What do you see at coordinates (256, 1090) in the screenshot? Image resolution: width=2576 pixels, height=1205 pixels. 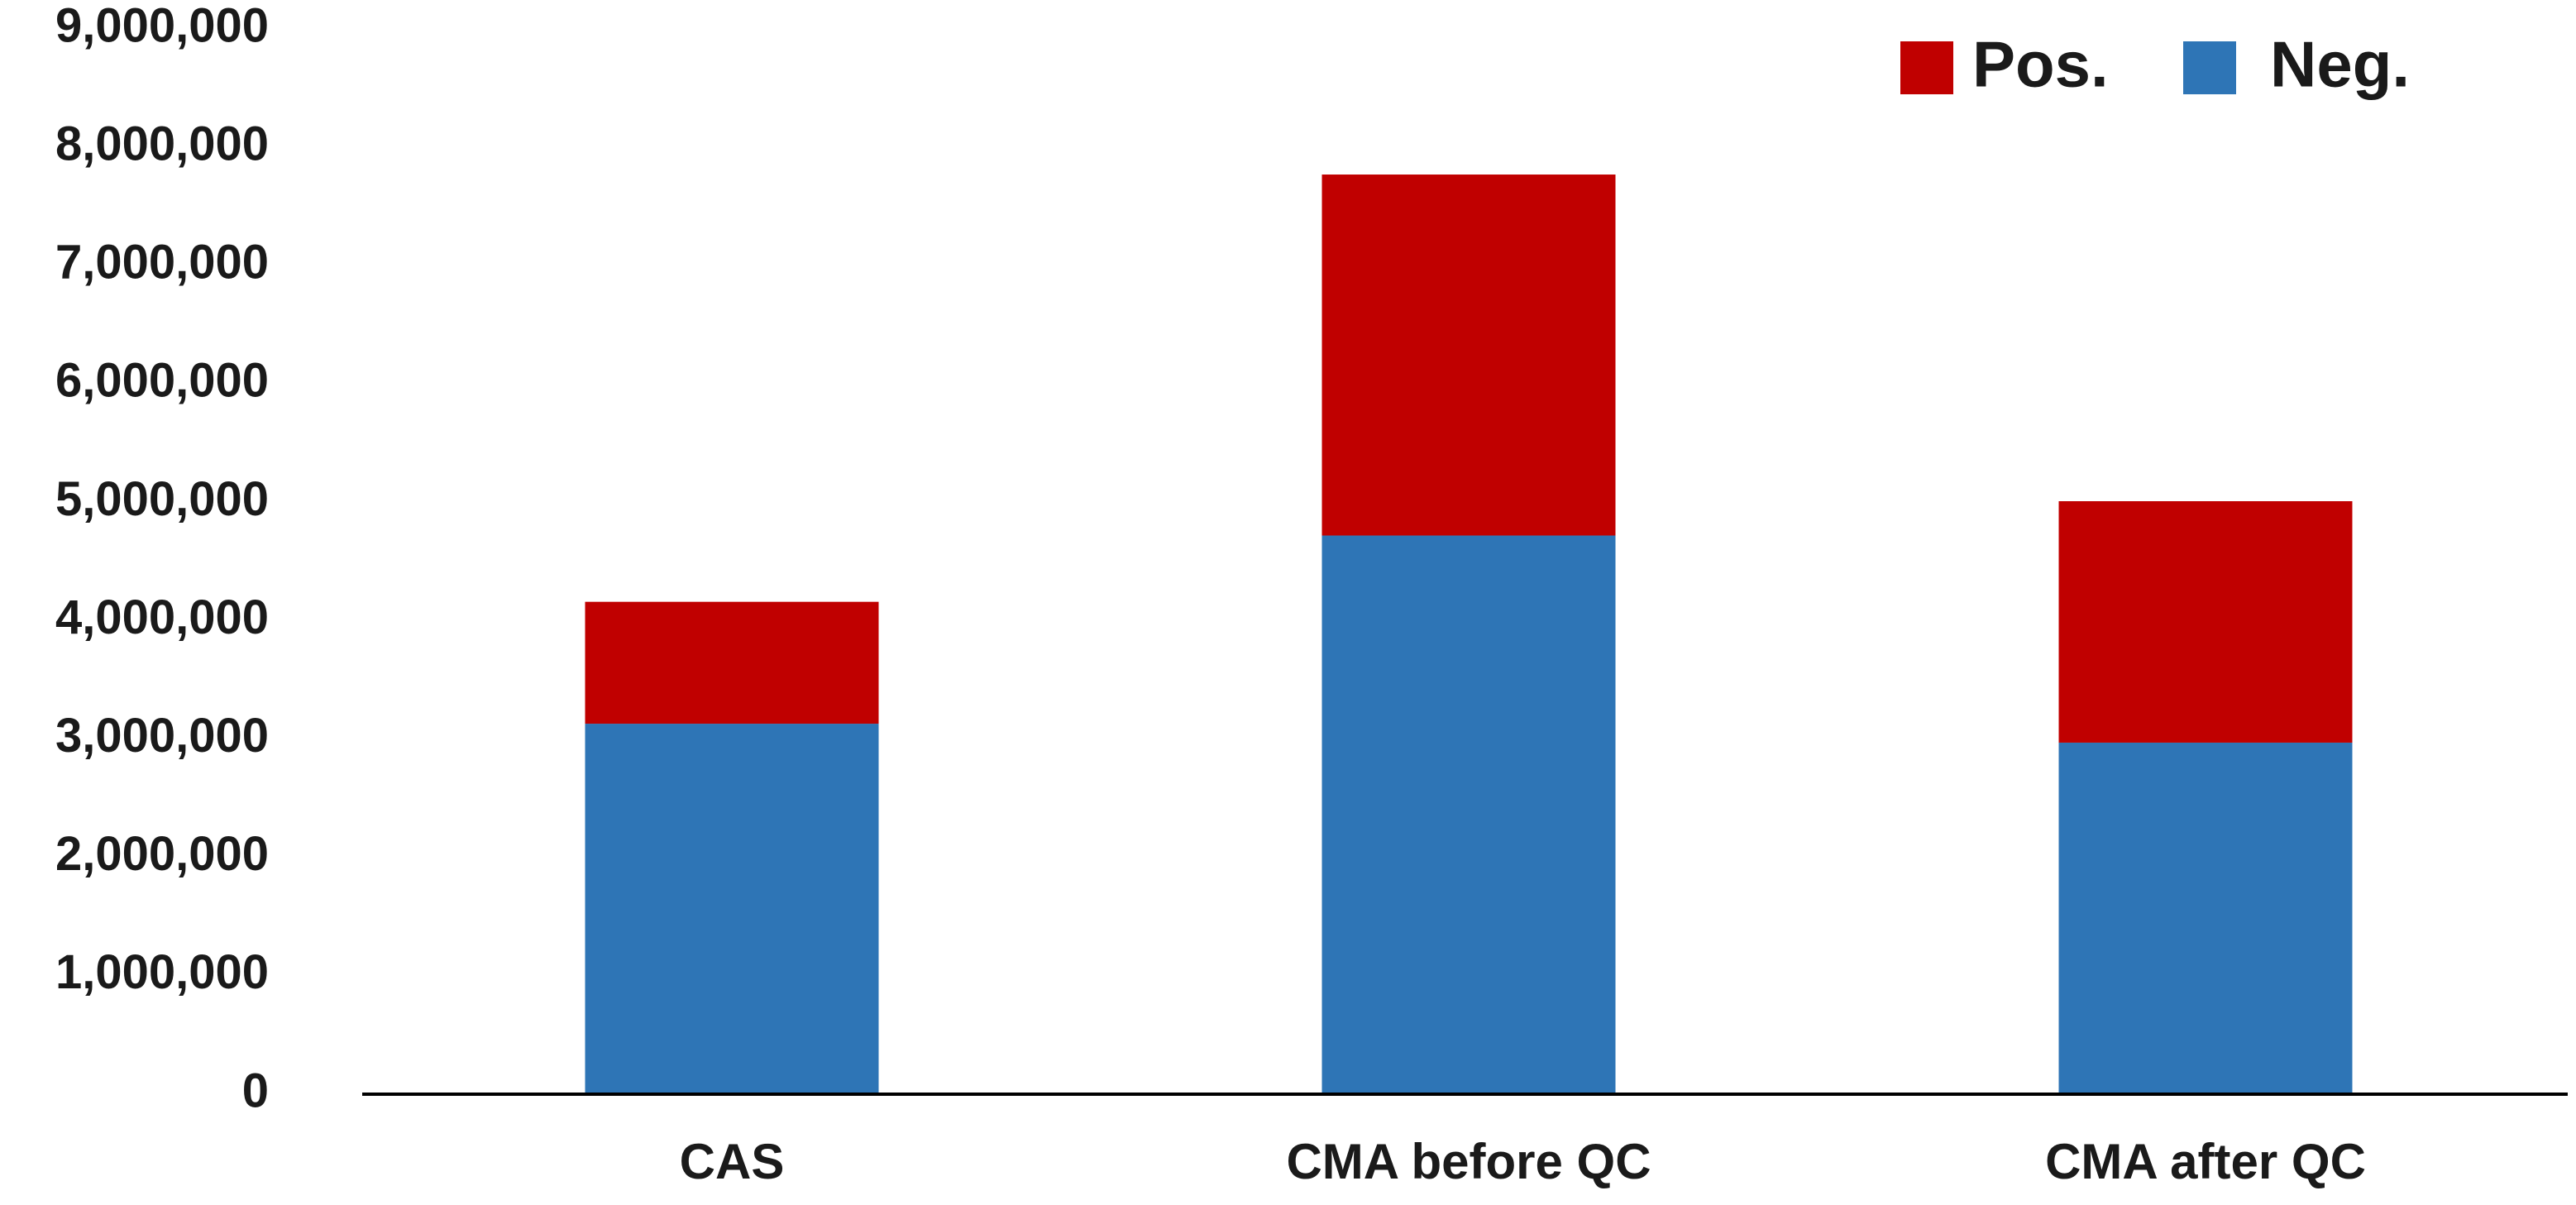 I see `y-tick-label: 0` at bounding box center [256, 1090].